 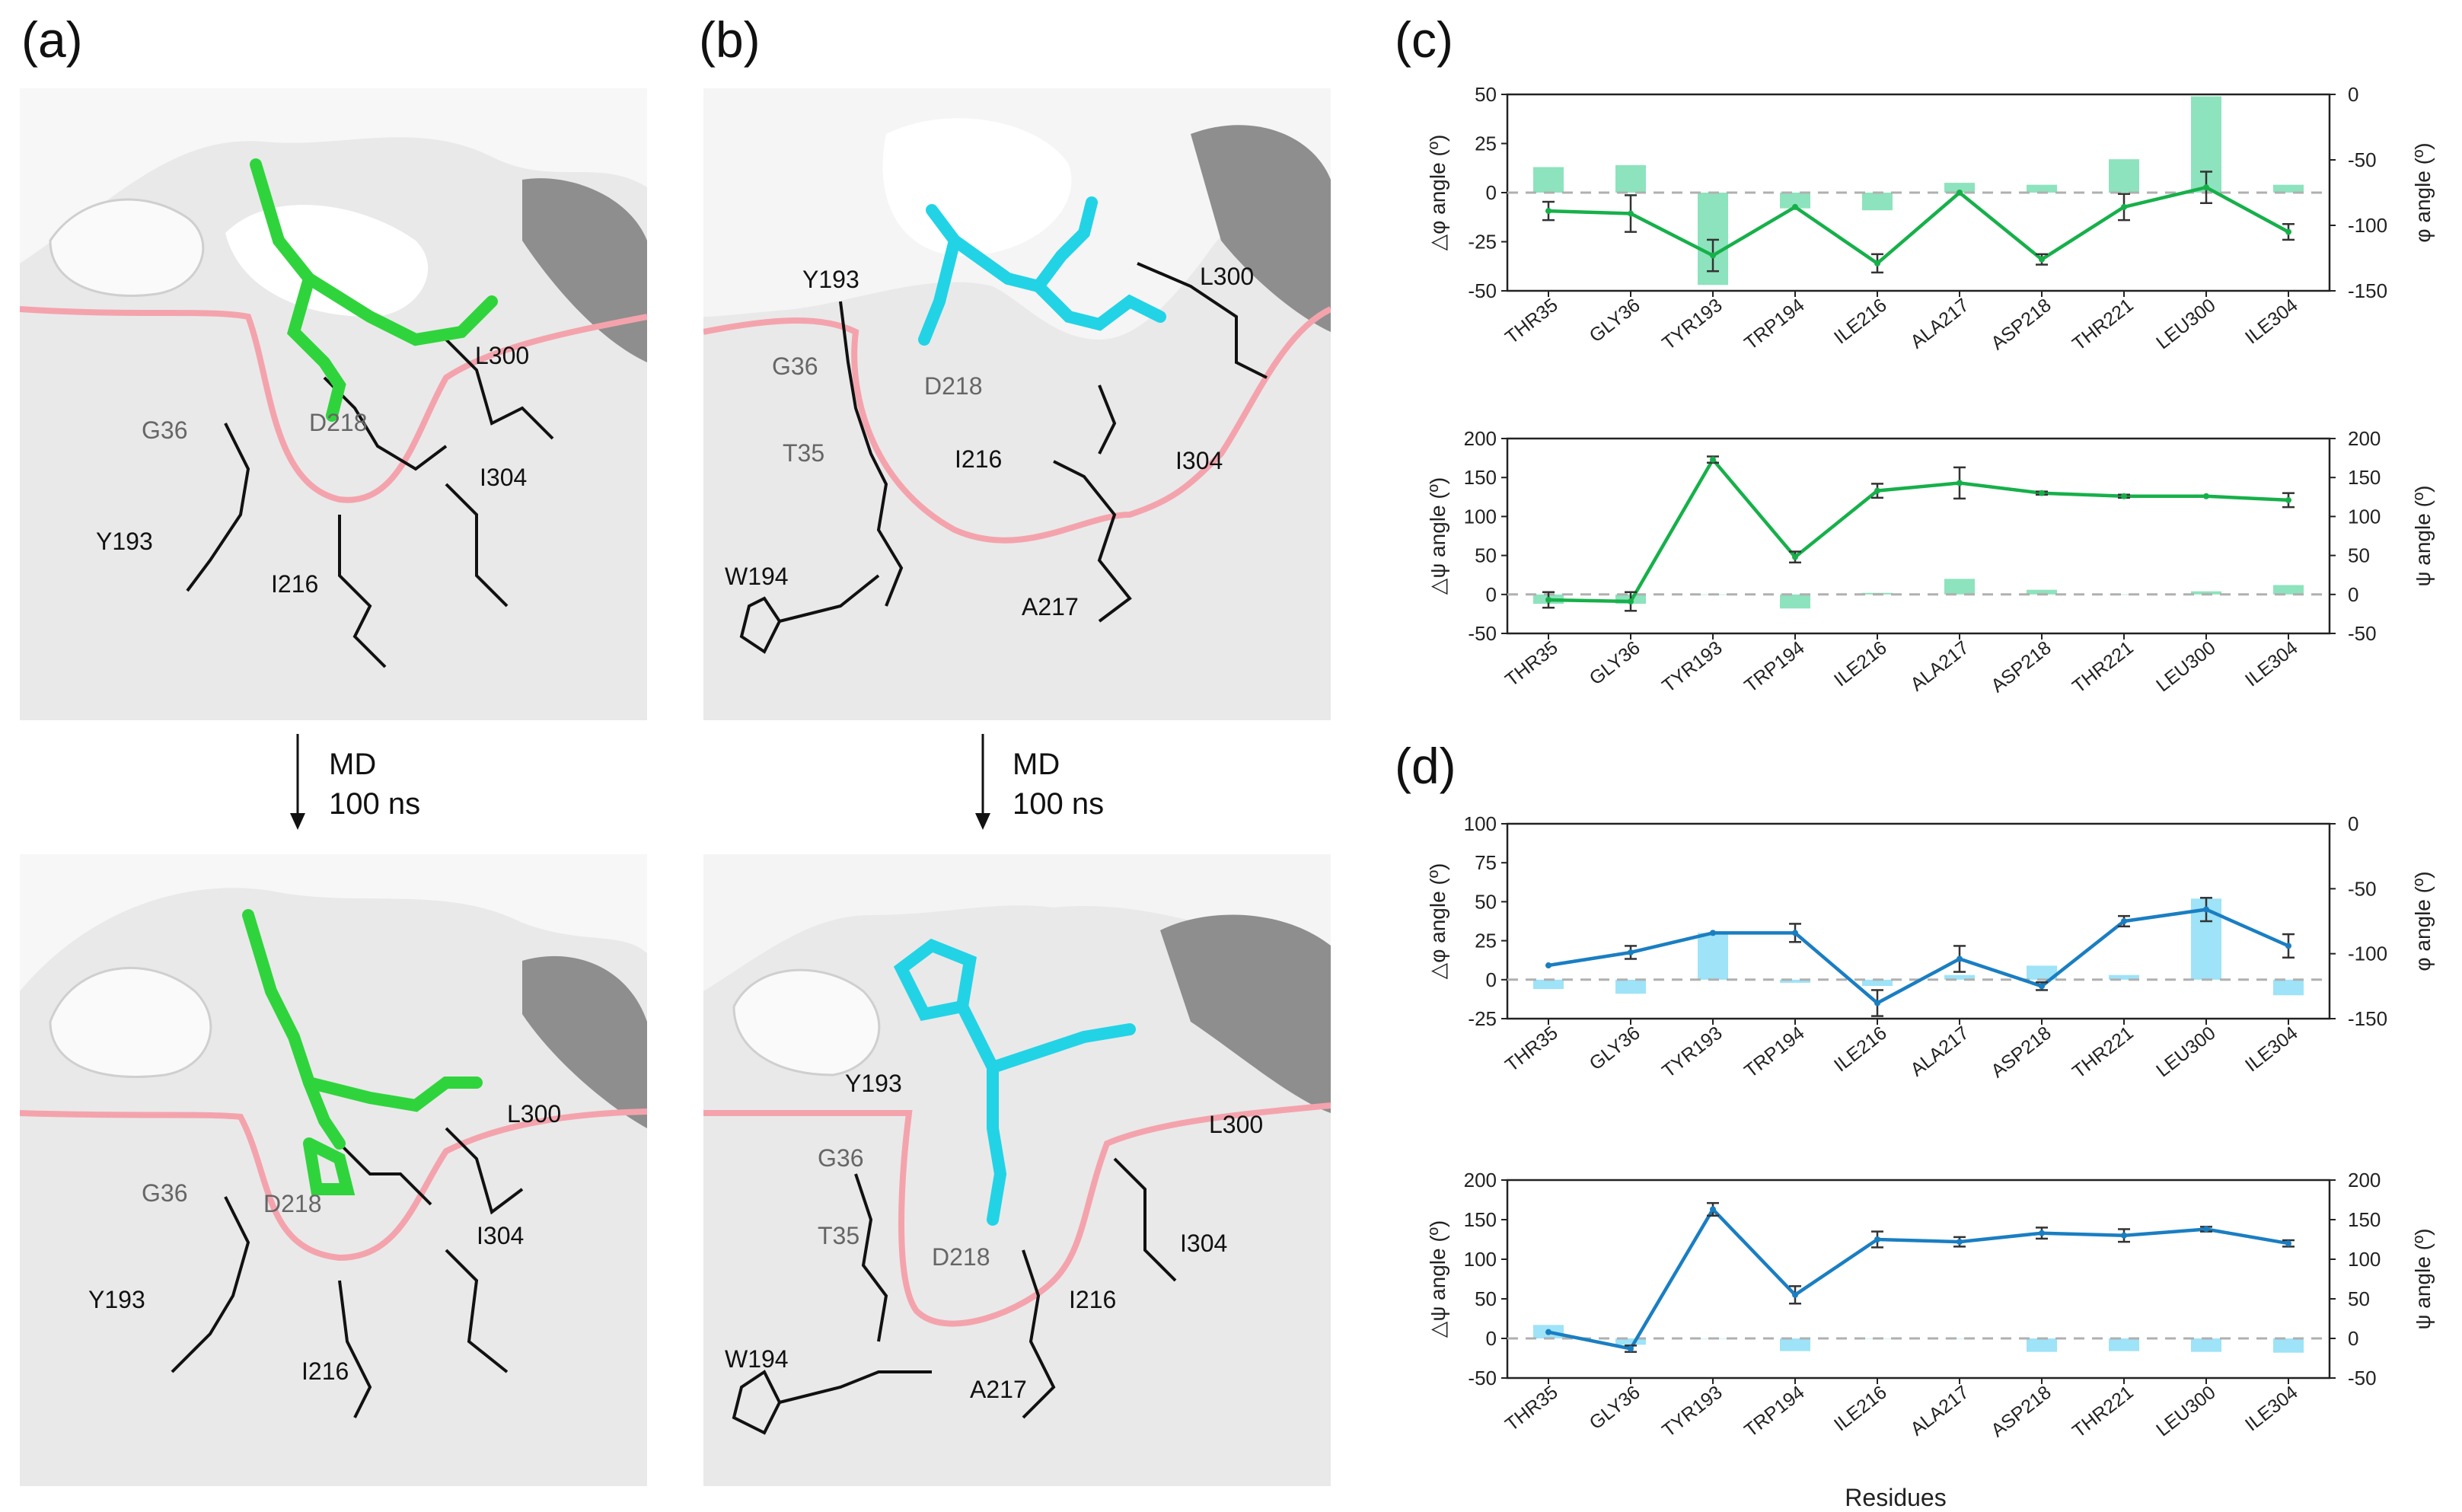 I want to click on y2-tick-label: -100, so click(x=2367, y=225).